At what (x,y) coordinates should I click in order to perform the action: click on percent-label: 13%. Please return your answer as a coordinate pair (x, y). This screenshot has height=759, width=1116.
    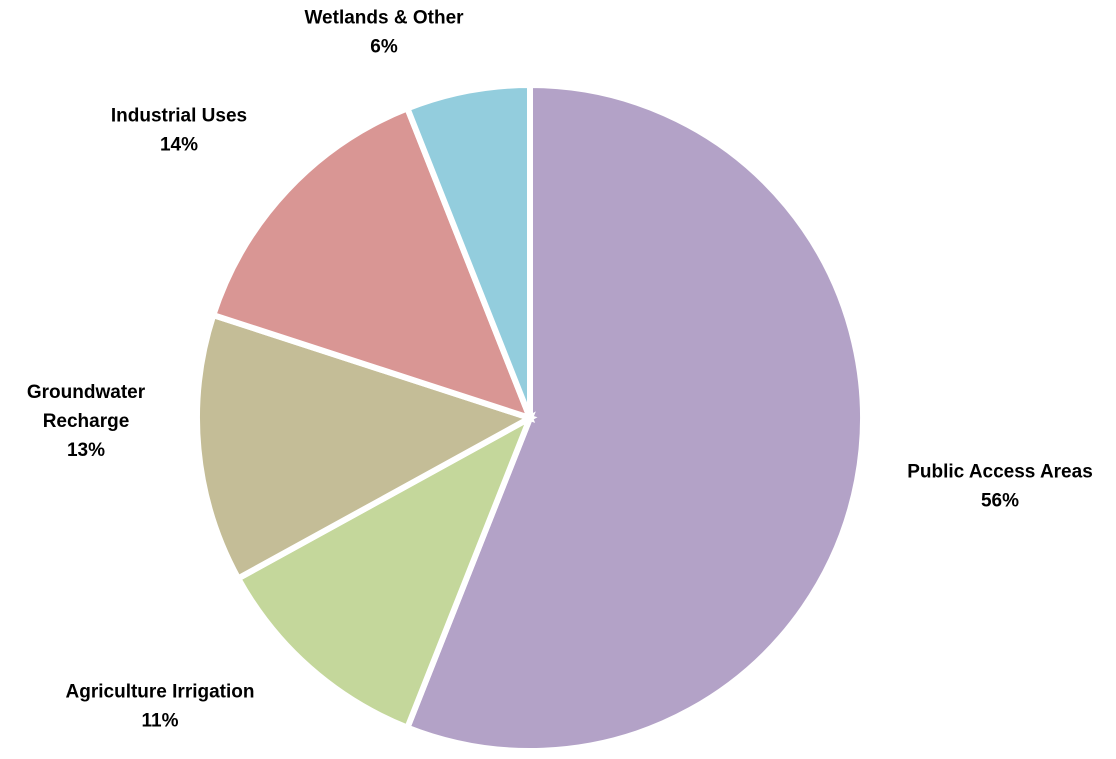
    Looking at the image, I should click on (86, 450).